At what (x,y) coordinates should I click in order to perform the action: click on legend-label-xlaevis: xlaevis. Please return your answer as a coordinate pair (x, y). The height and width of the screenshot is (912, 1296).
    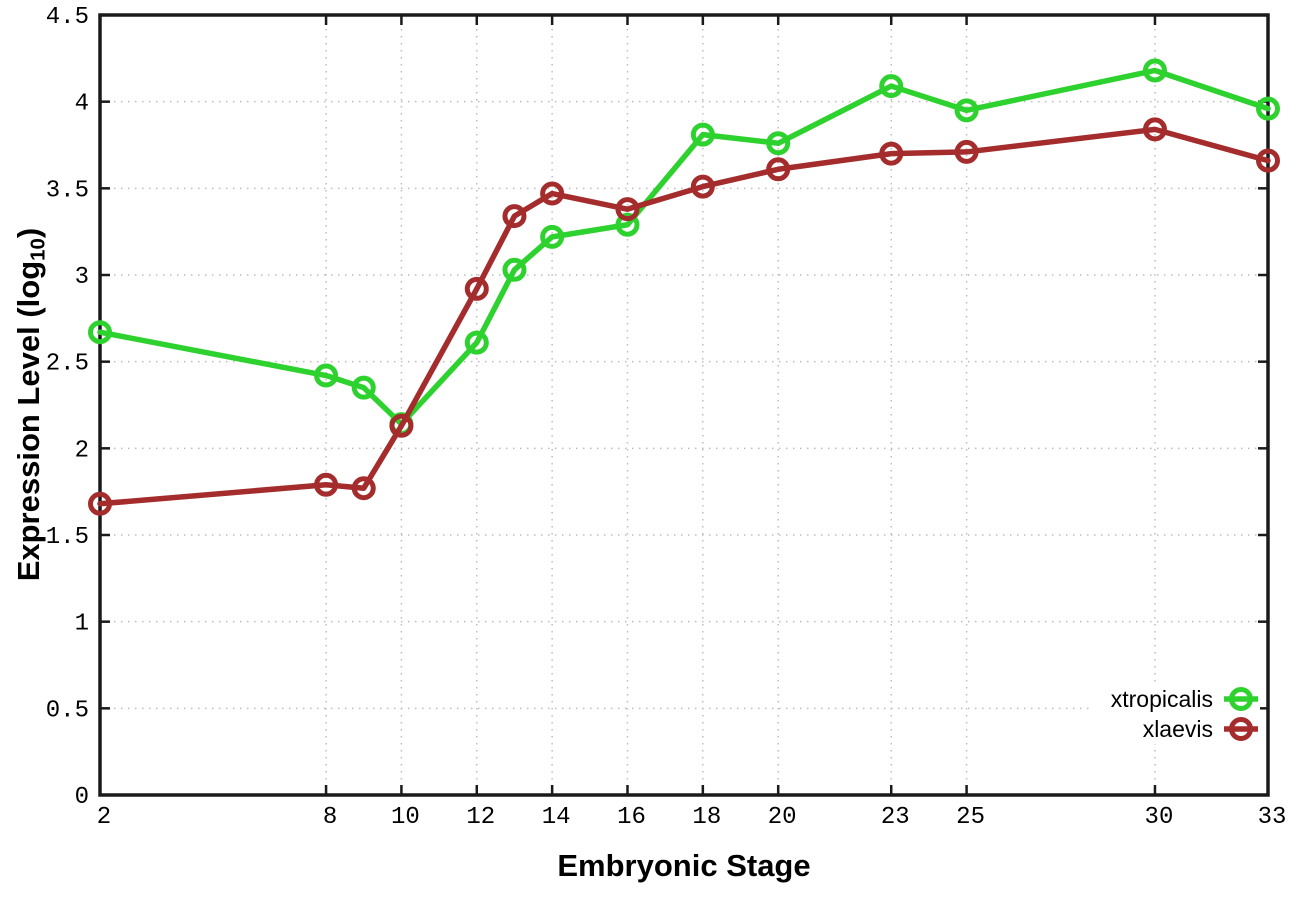
    Looking at the image, I should click on (1177, 728).